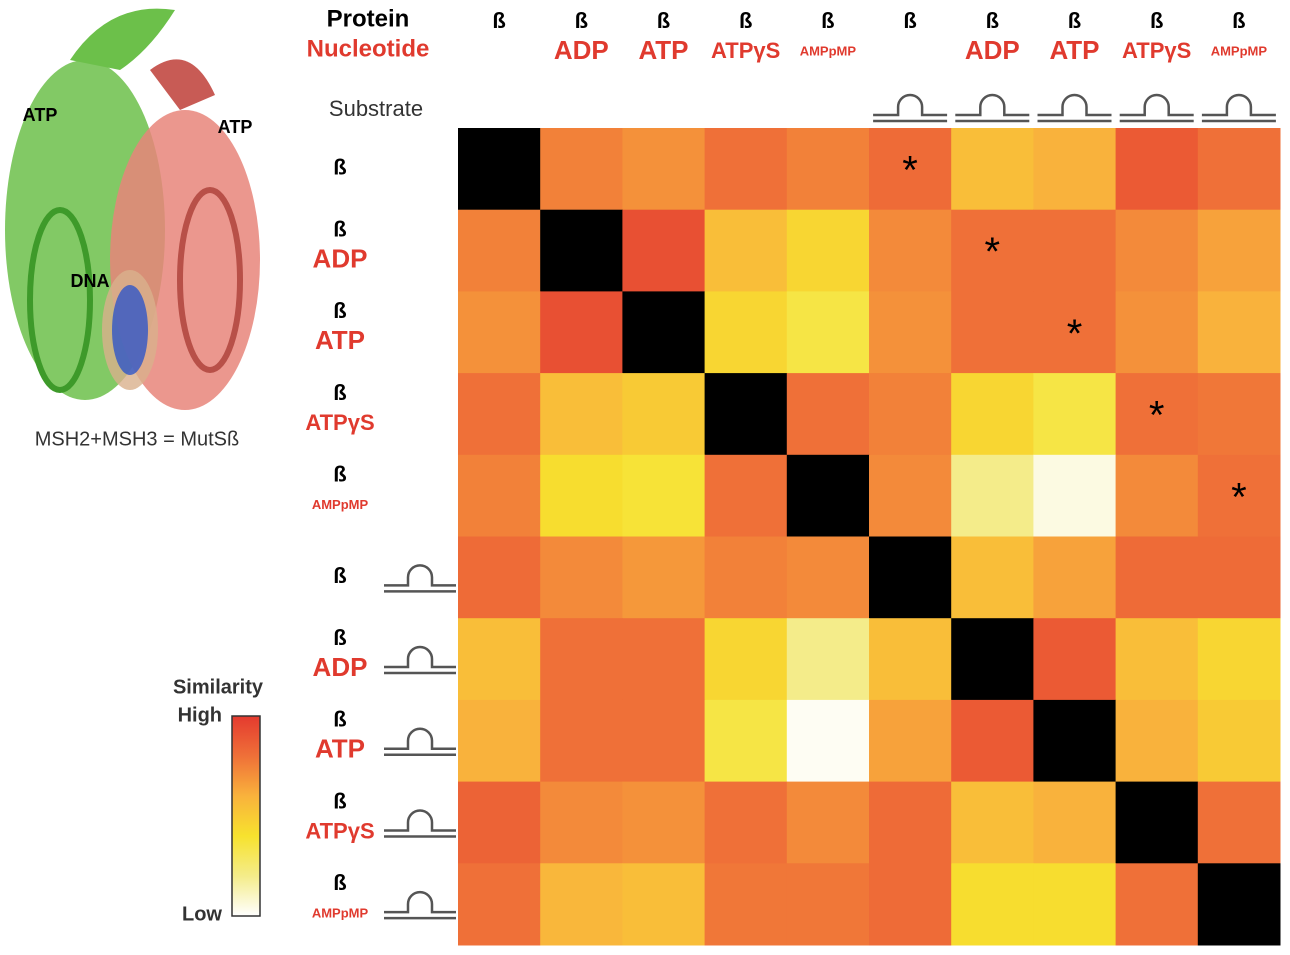 The height and width of the screenshot is (955, 1290). I want to click on structure-label: DNA, so click(90, 281).